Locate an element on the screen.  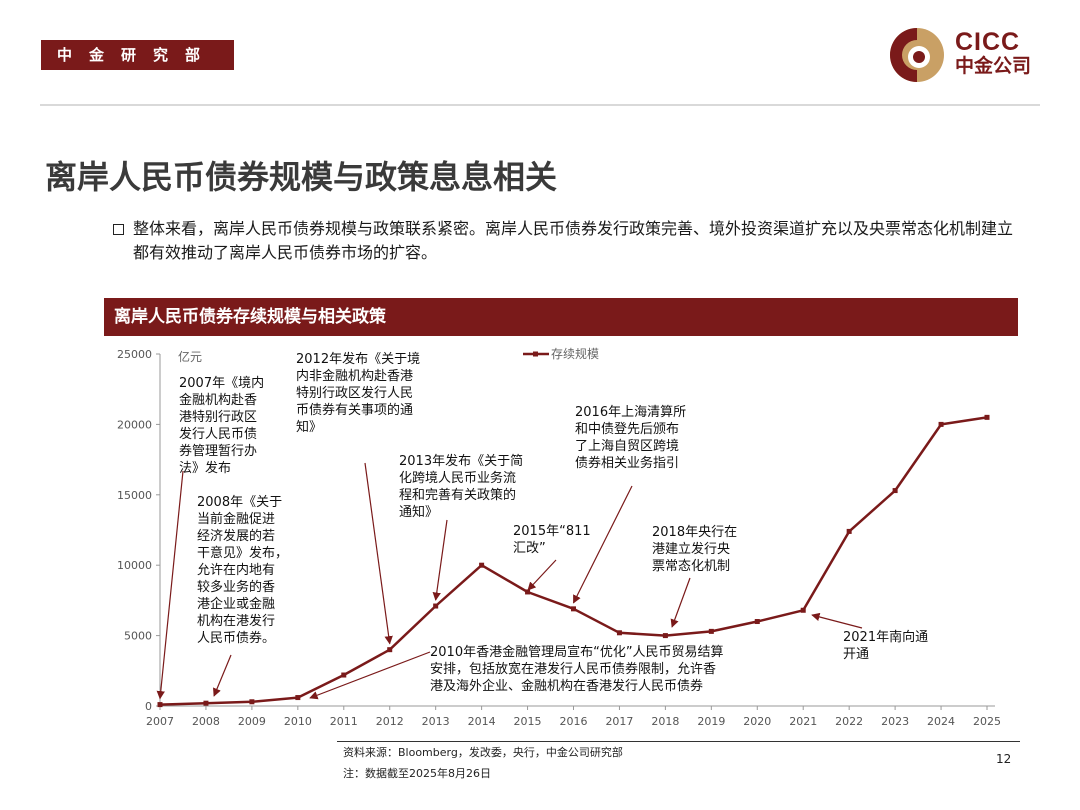
x-tick-label: 2008 is located at coordinates (206, 721).